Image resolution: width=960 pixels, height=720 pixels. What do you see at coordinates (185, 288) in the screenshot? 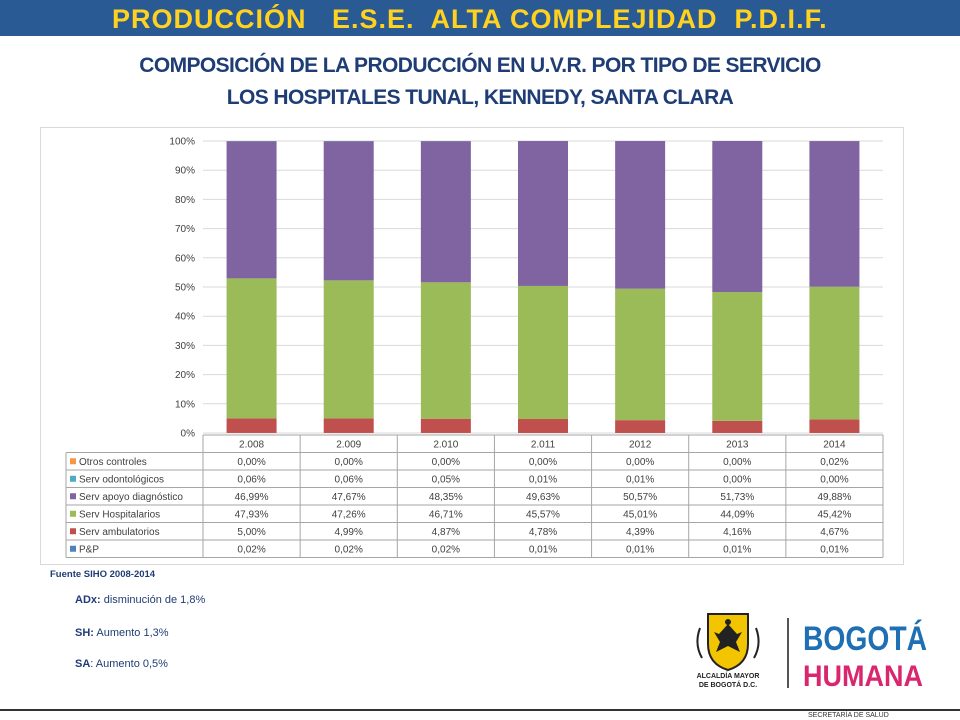
I see `y-tick-label: 50%` at bounding box center [185, 288].